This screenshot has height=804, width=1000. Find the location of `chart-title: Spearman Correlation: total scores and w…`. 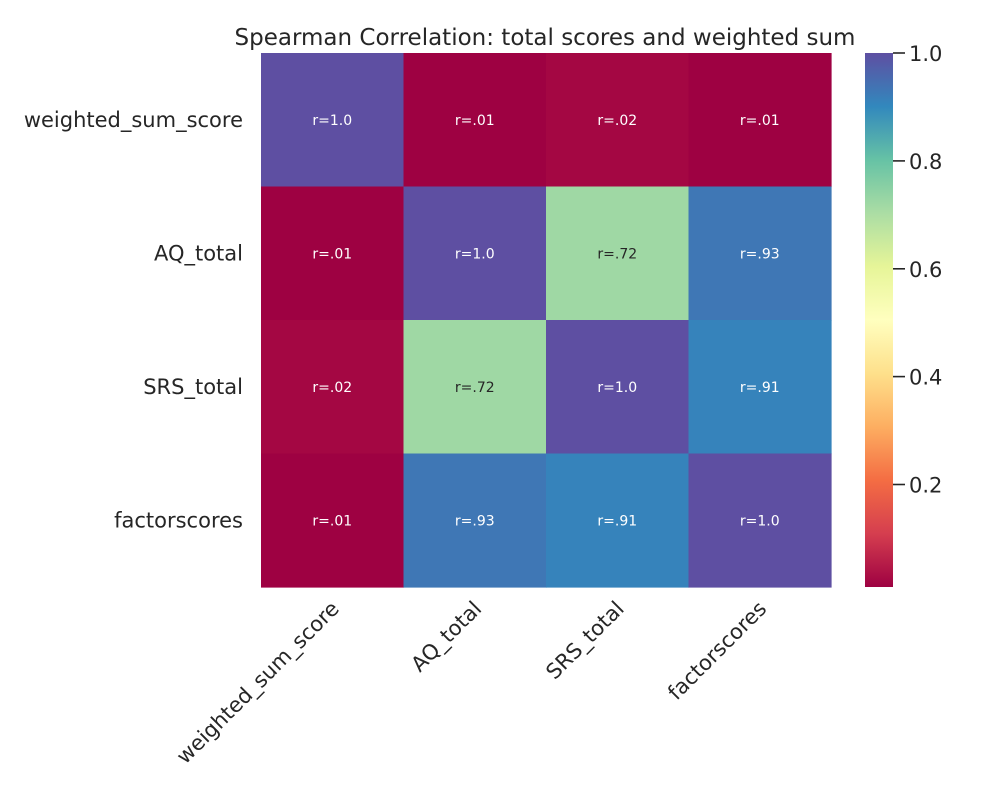

chart-title: Spearman Correlation: total scores and w… is located at coordinates (545, 38).